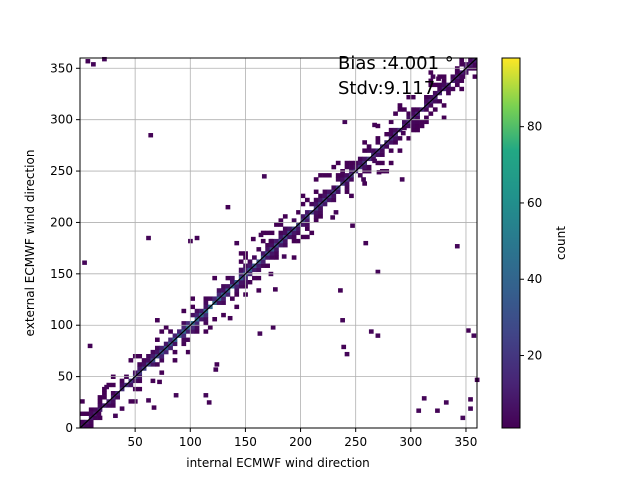 This screenshot has width=640, height=480. I want to click on y-axis-ticks: 0 50 100 150 200 250 300 350, so click(65, 248).